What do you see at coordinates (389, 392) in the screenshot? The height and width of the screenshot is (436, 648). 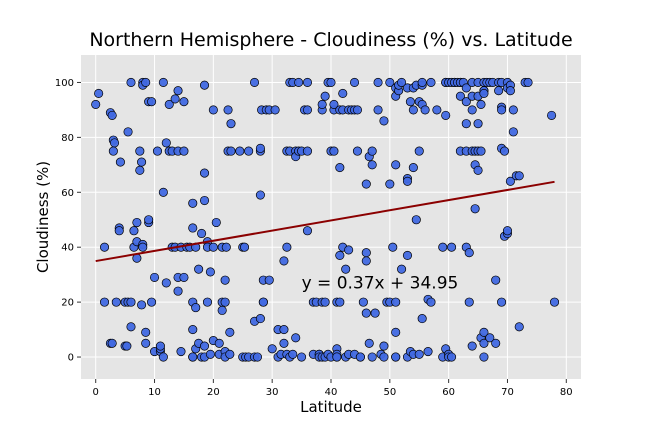 I see `x-tick-label: 50` at bounding box center [389, 392].